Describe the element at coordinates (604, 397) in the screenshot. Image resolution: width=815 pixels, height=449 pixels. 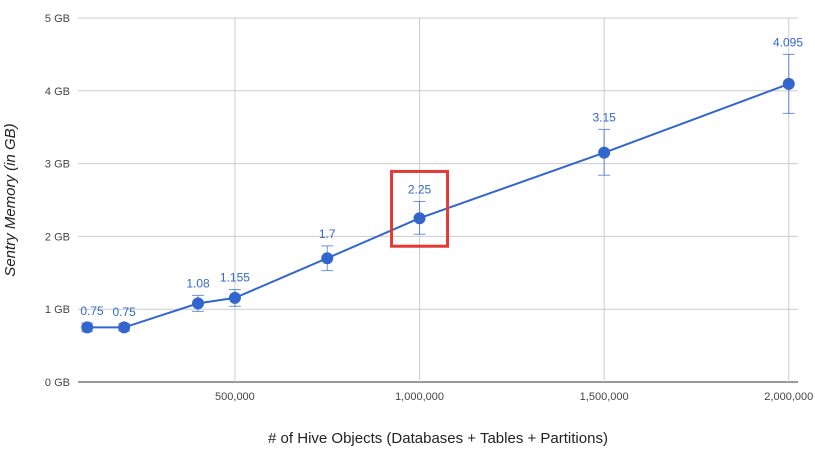
I see `x-tick-label: 1,500,000` at that location.